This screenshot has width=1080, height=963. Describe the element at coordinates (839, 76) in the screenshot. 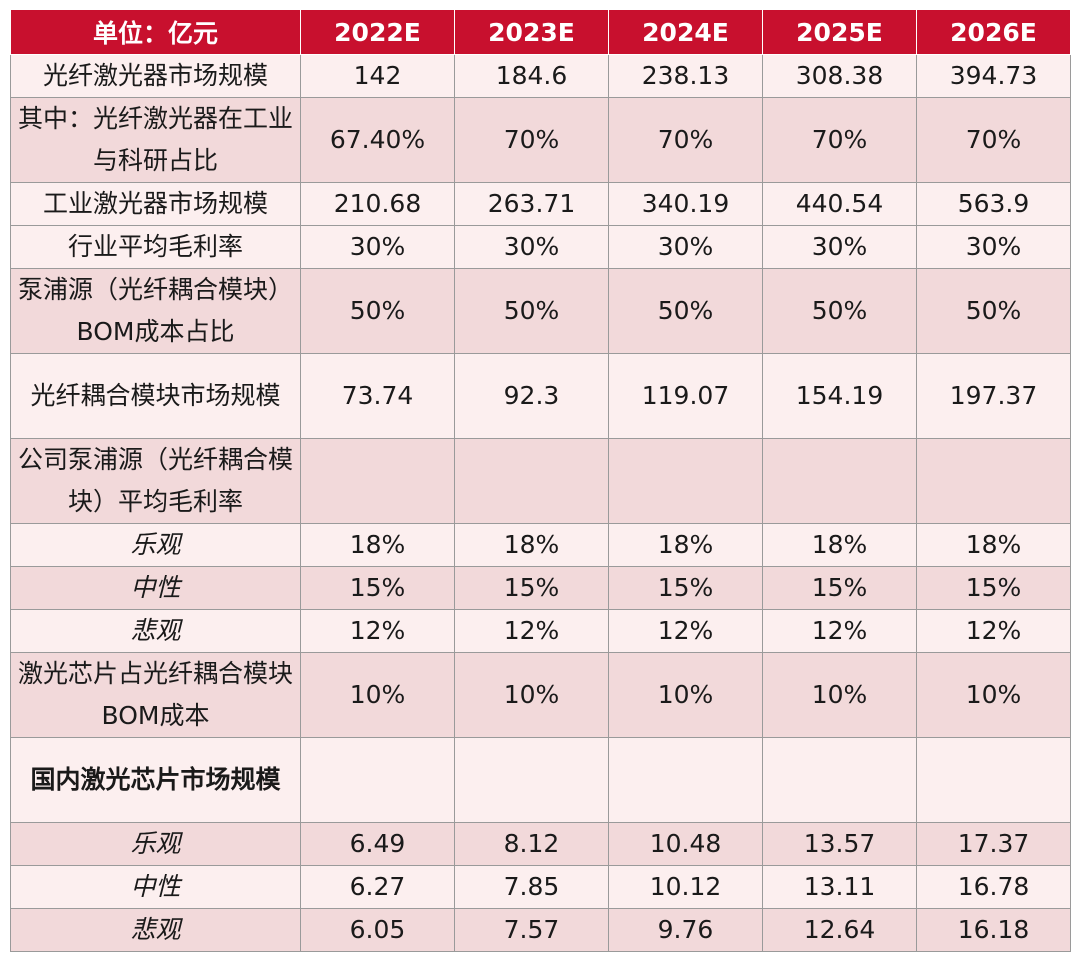

I see `table-cell: 308.38` at that location.